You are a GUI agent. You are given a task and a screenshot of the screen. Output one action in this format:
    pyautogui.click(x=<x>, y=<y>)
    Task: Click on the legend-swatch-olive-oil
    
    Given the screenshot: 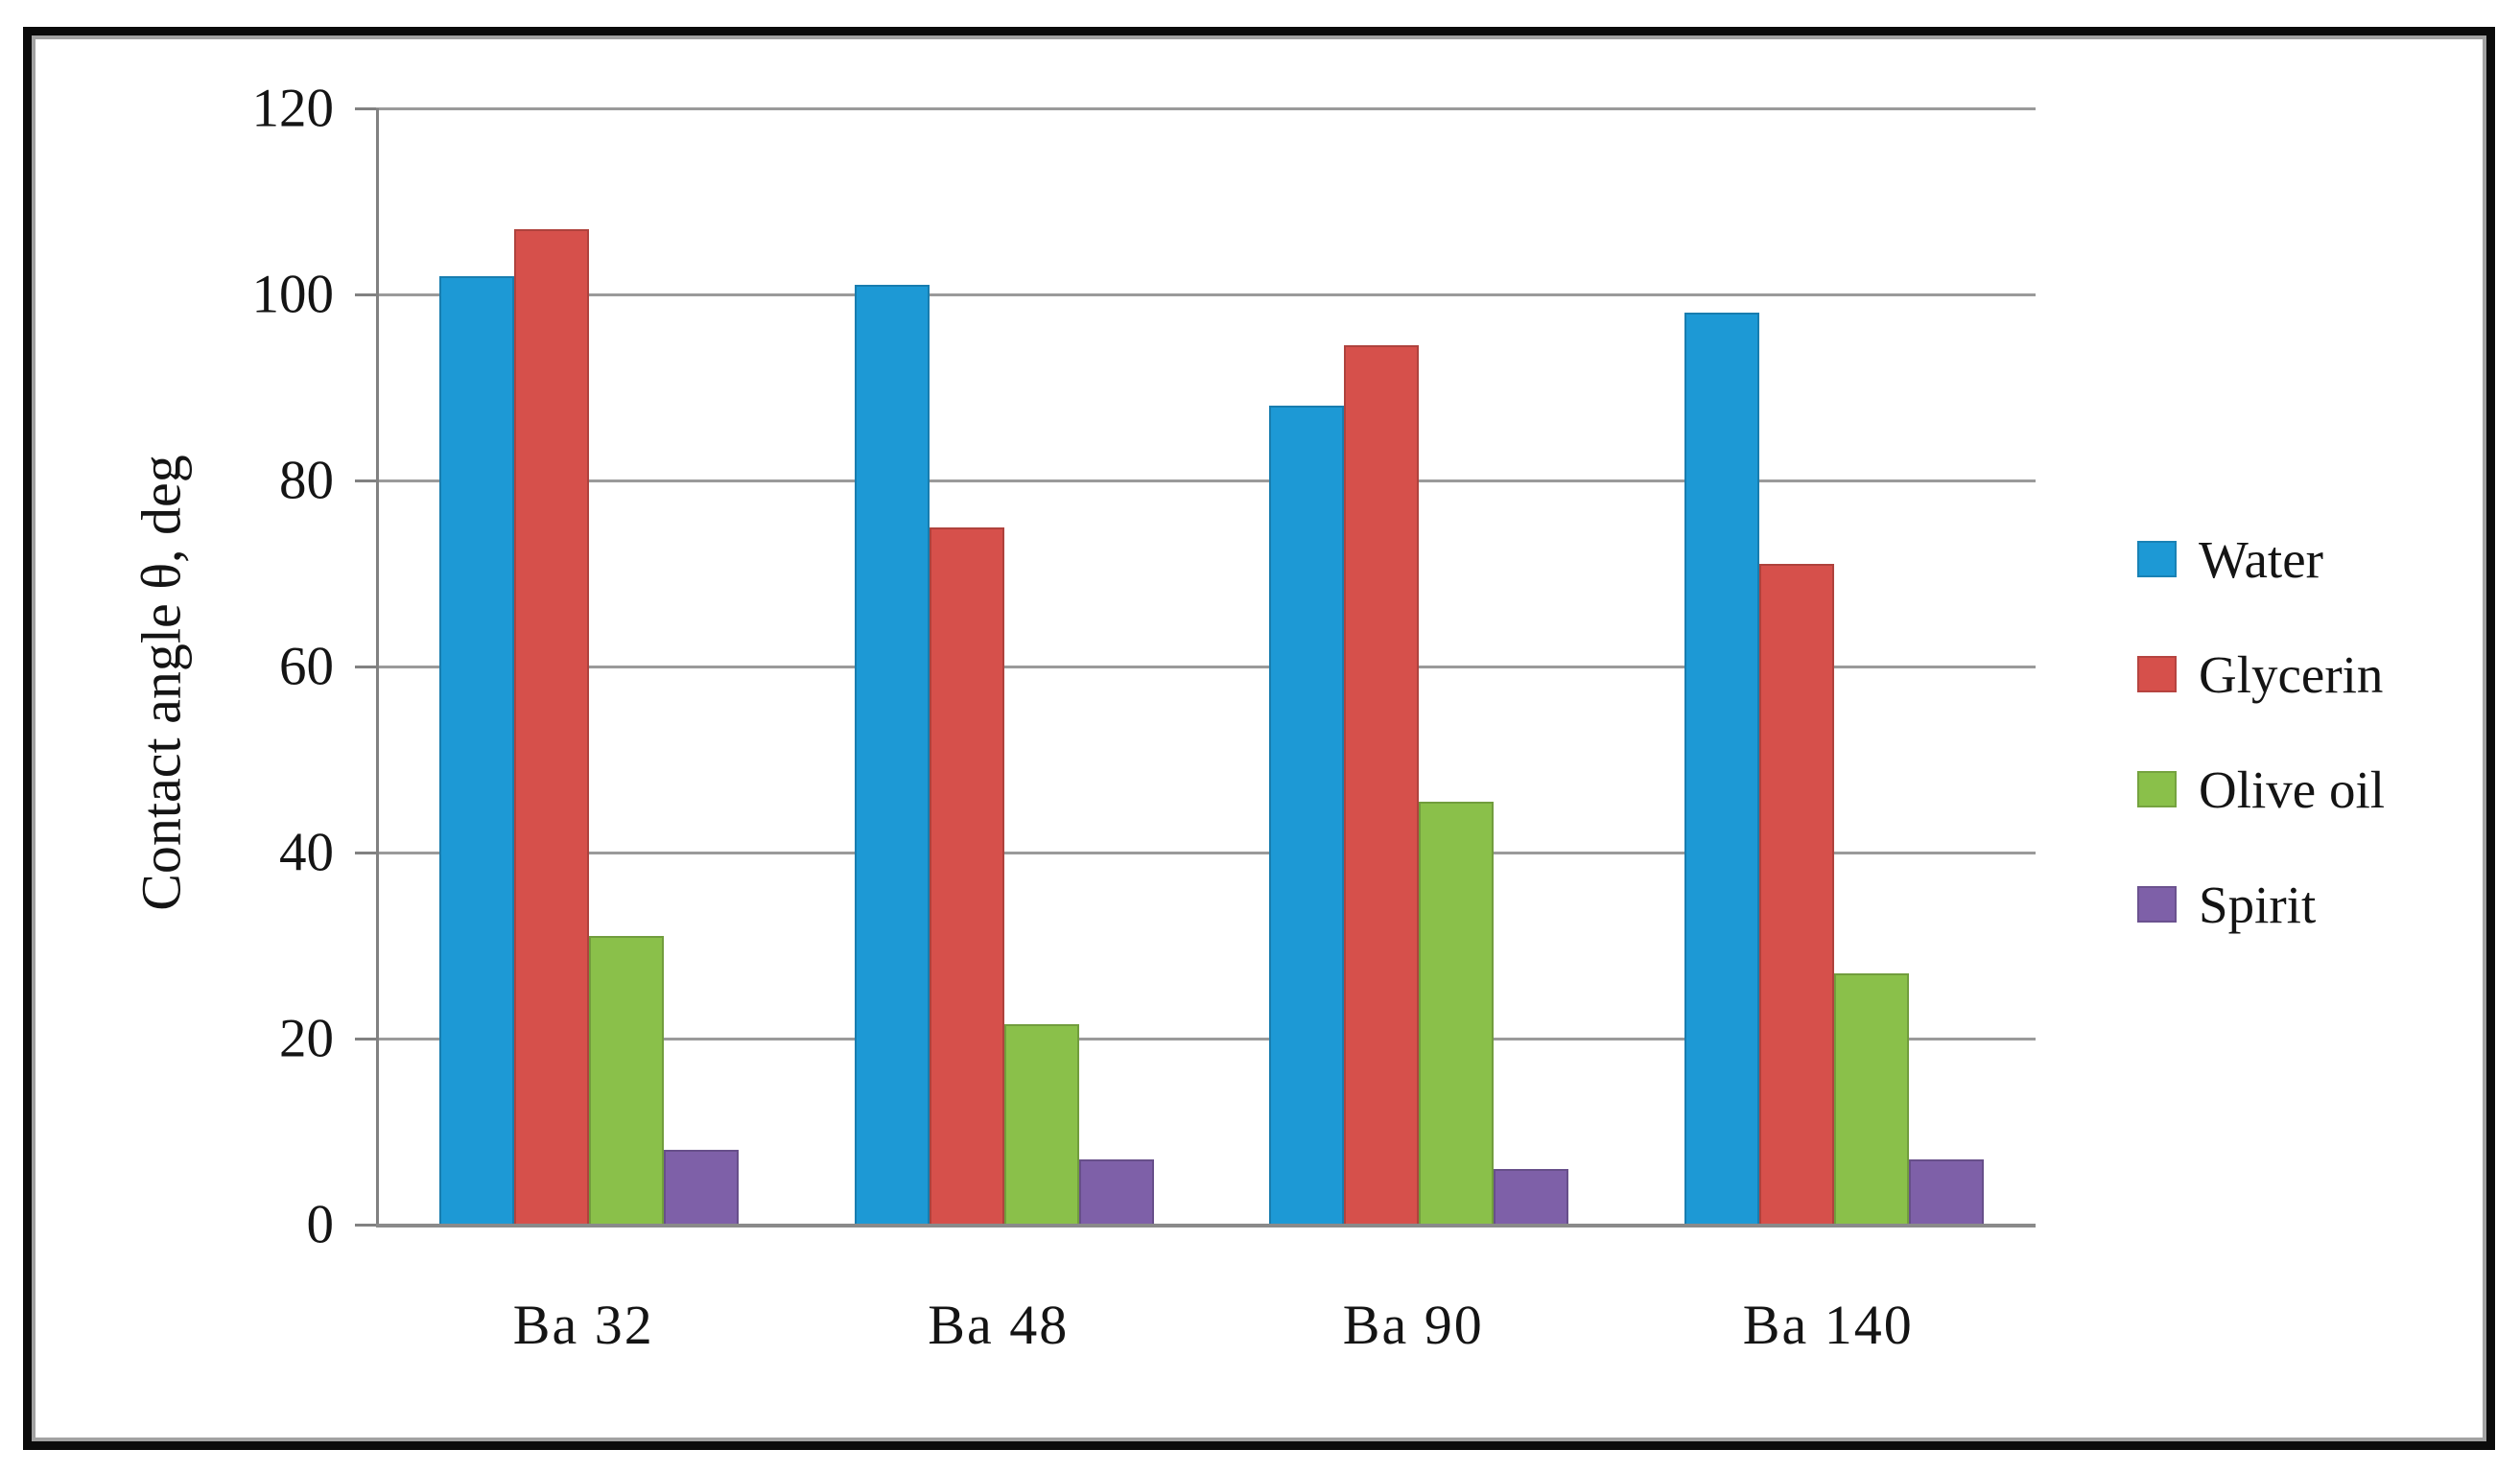 What is the action you would take?
    pyautogui.click(x=2157, y=789)
    